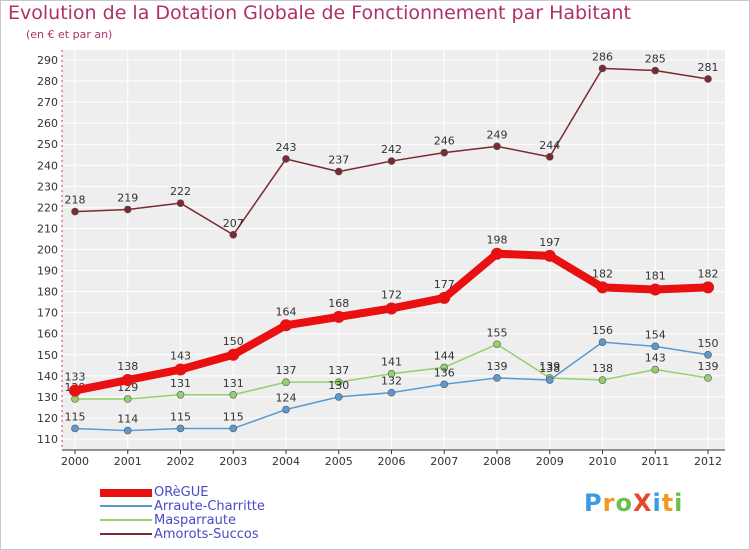  I want to click on logo-letter: X, so click(642, 503).